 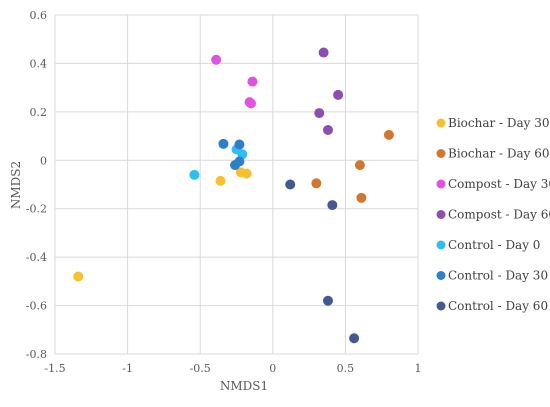 I want to click on legend-entry-label: Compost - Day 60, so click(x=499, y=215).